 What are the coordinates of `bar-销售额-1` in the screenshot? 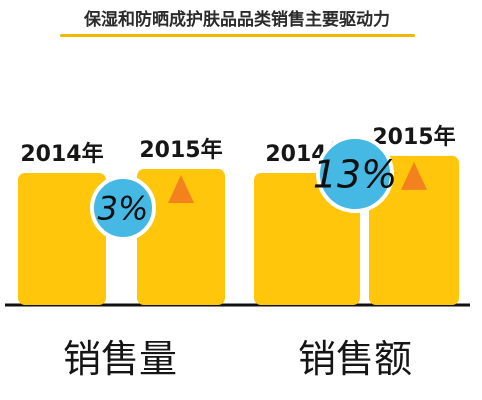 It's located at (414, 230).